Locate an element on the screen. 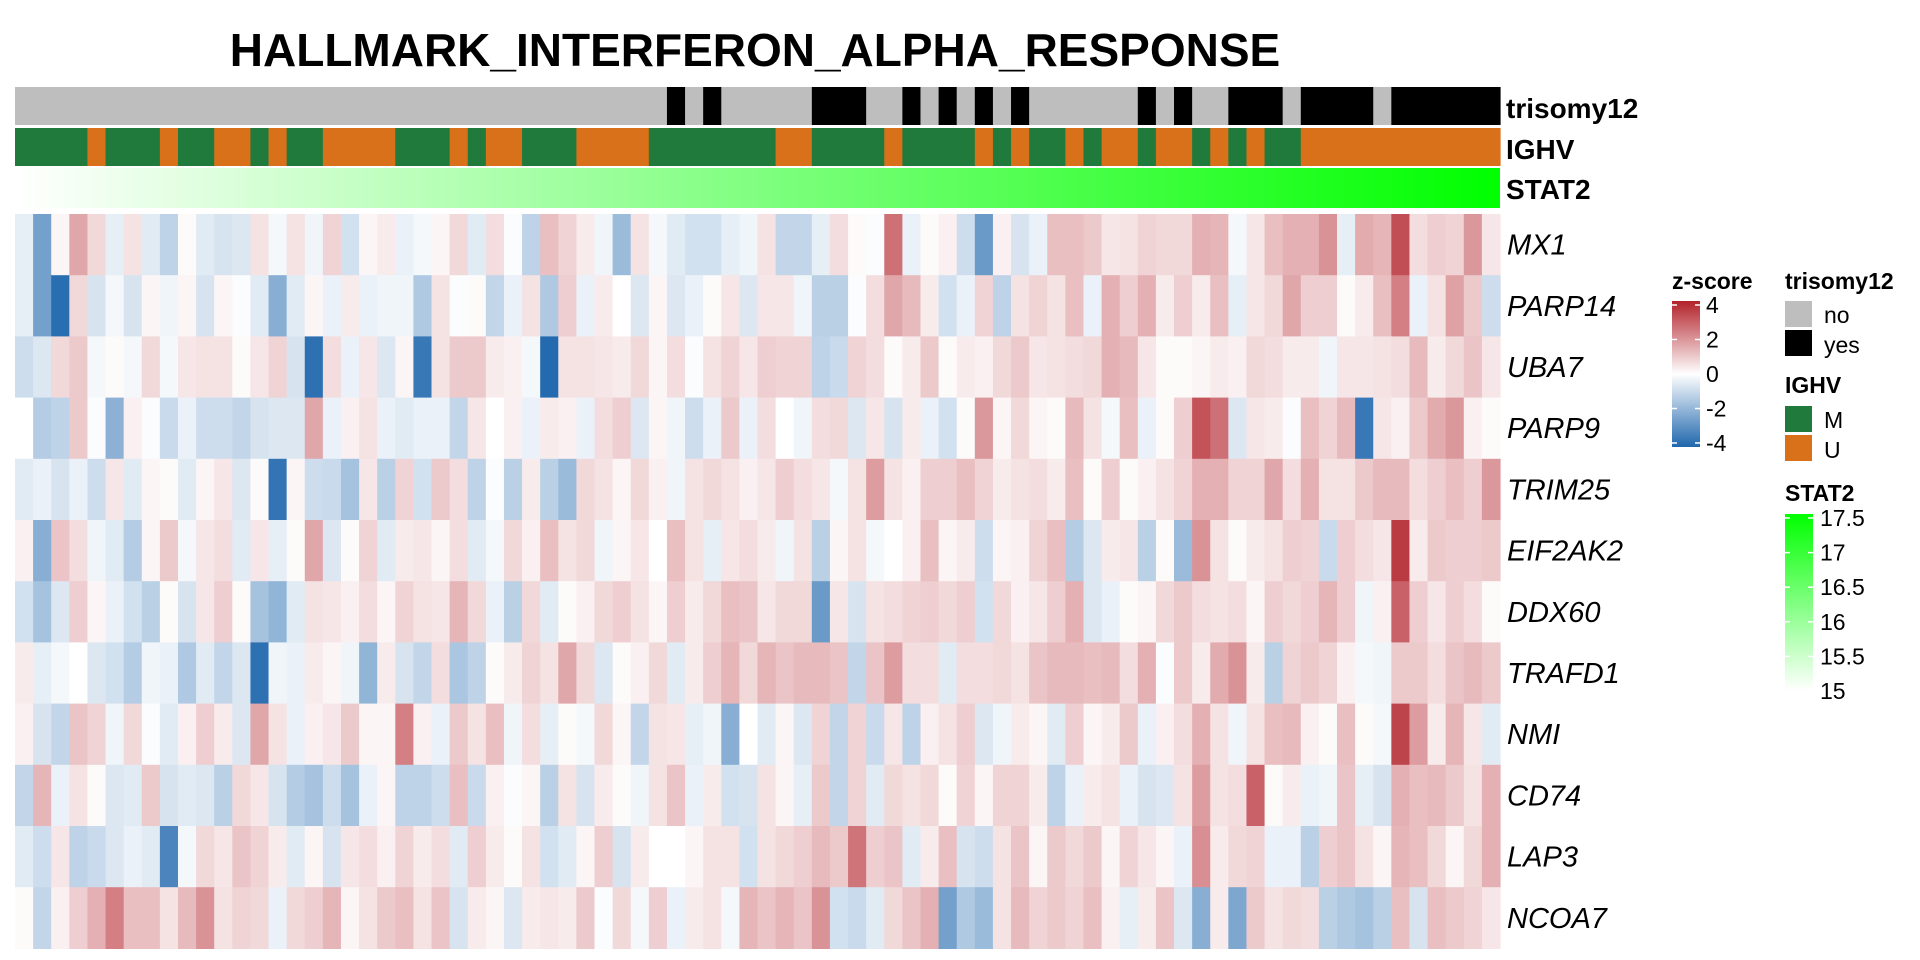 The image size is (1920, 960). legend-trisomy12-title: trisomy12 is located at coordinates (1839, 281).